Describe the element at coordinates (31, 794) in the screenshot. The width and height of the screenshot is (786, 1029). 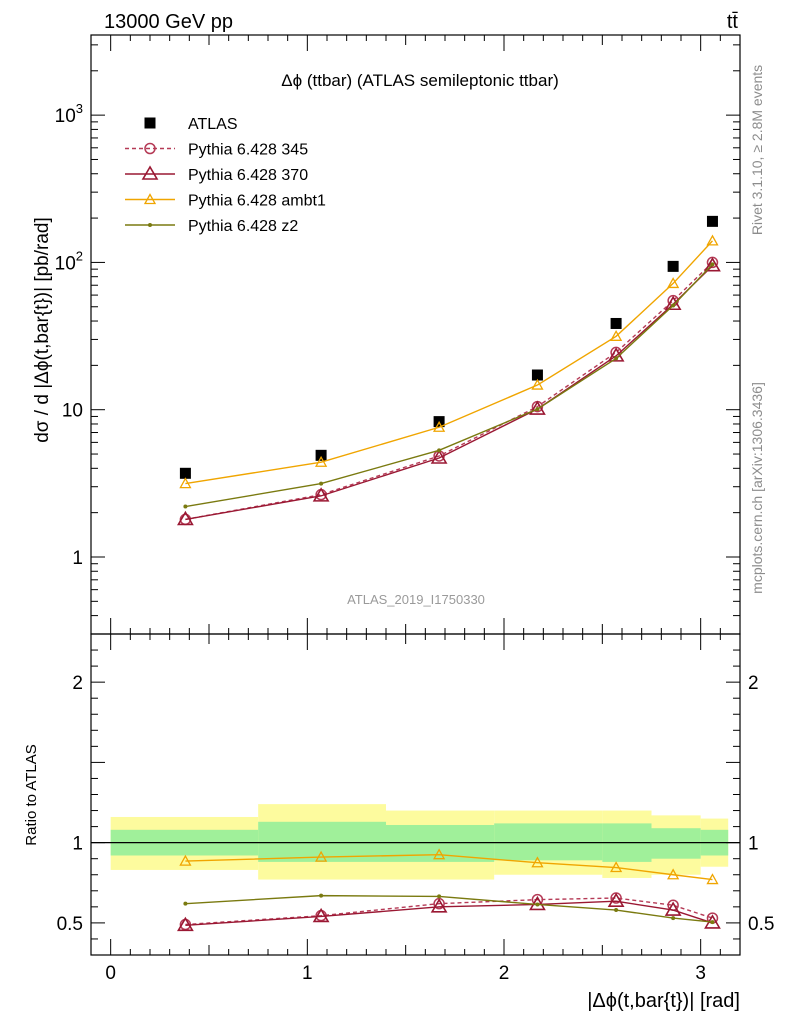
I see `y-axis-label-ratio: Ratio to ATLAS` at that location.